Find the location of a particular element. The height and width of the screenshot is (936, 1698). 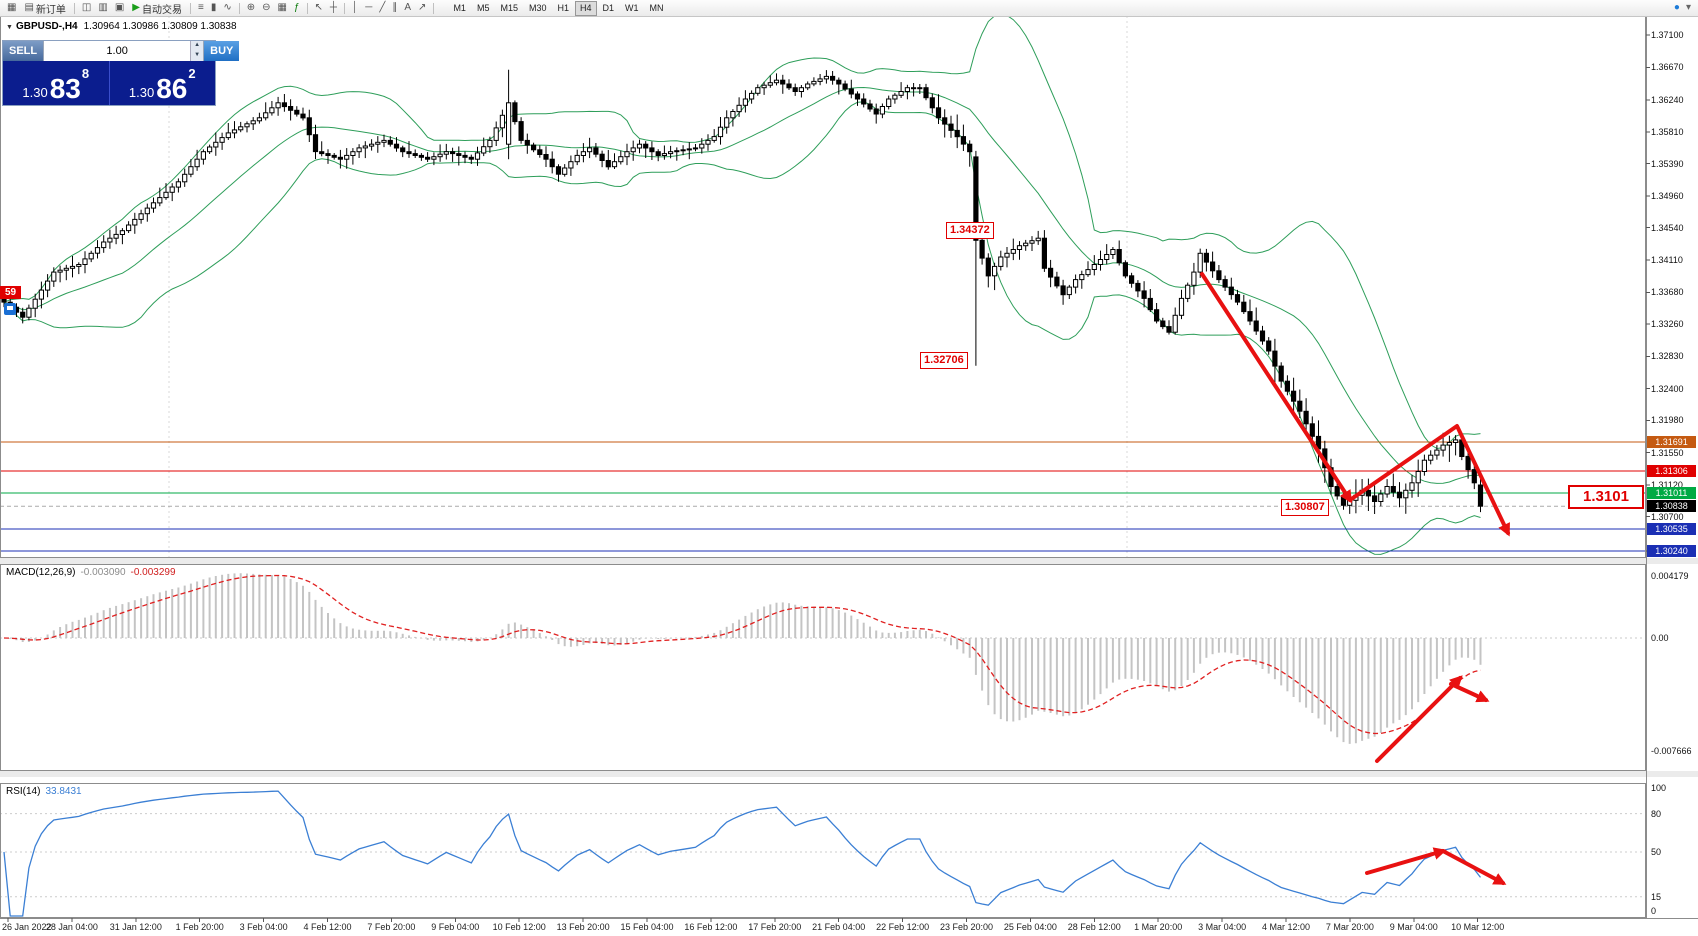

price-level-tag: 1.30535 is located at coordinates (1671, 529).